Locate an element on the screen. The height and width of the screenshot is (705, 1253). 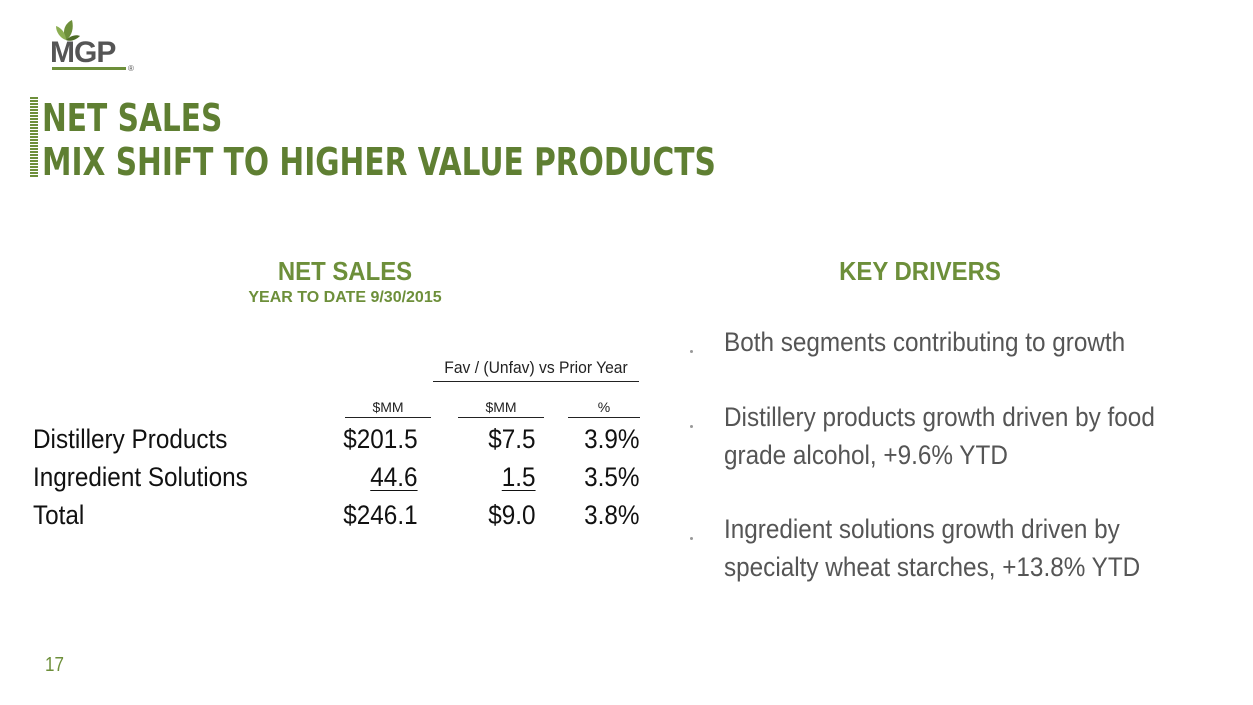
page-subtitle: MIX SHIFT TO HIGHER VALUE PRODUCTS is located at coordinates (379, 162).